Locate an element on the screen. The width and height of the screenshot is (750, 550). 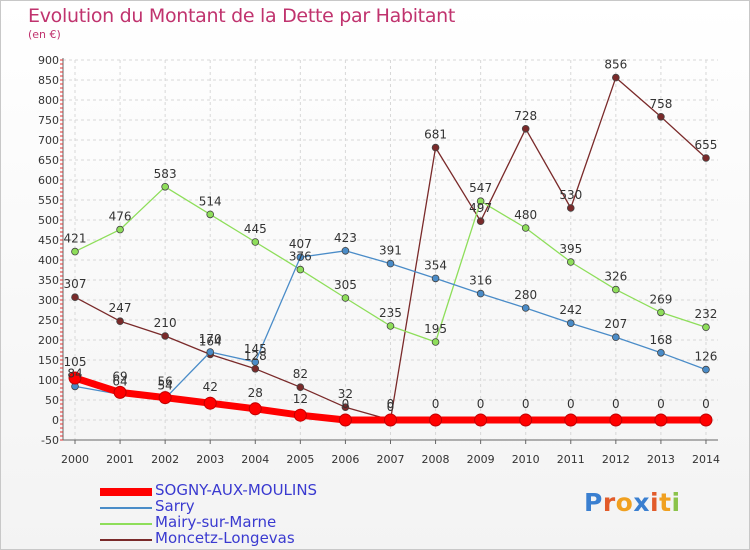
x-tick-label: 2012 is located at coordinates (616, 459).